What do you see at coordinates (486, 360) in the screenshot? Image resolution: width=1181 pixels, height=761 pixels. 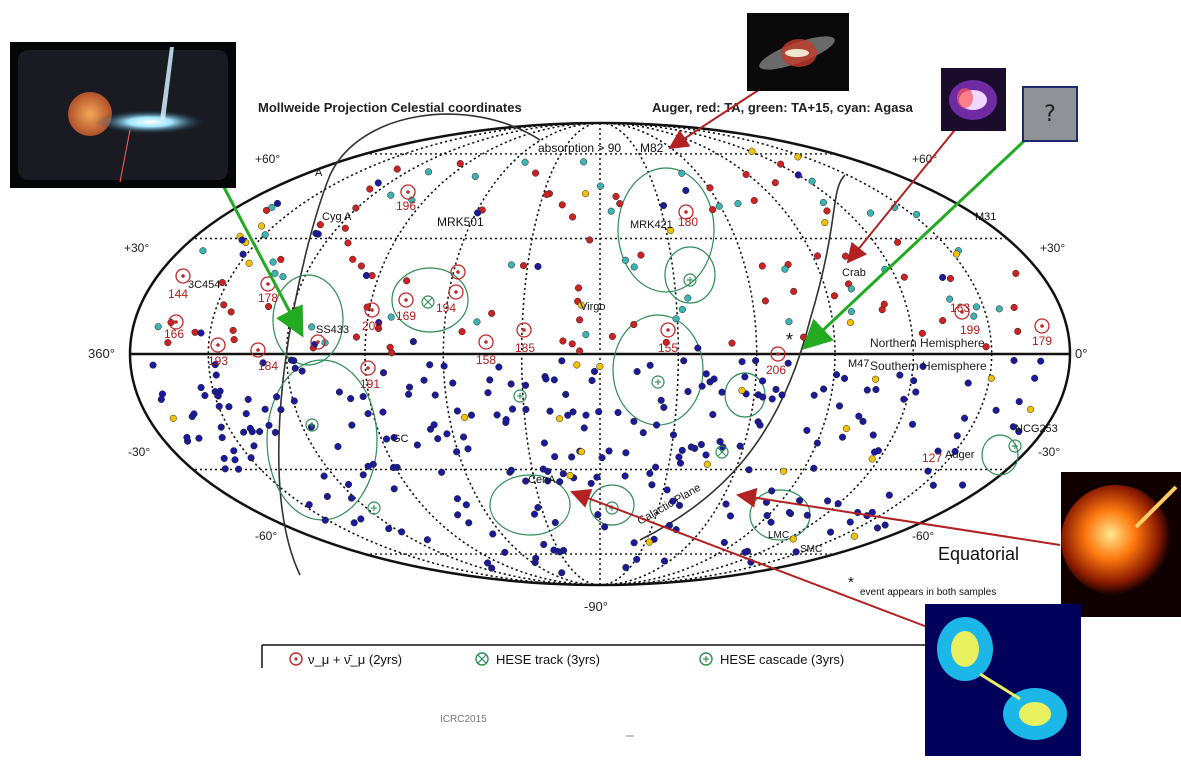 I see `event-id-label: 158` at bounding box center [486, 360].